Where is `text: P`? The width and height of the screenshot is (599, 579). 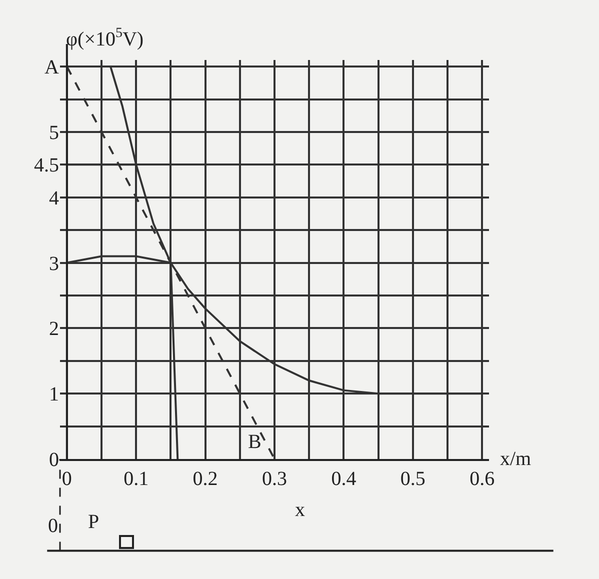 text: P is located at coordinates (94, 522).